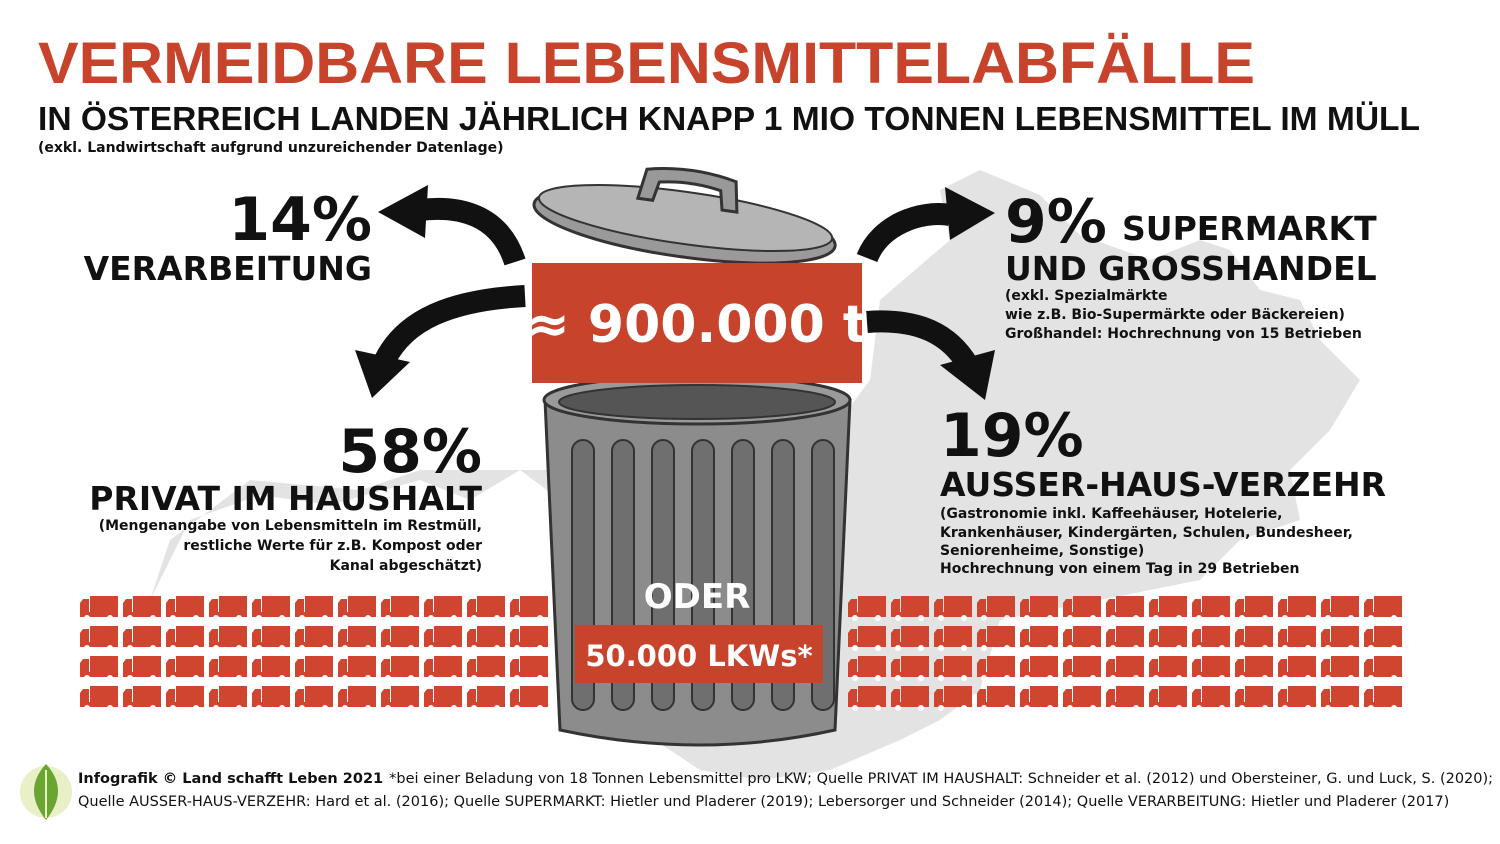 Image resolution: width=1500 pixels, height=844 pixels. Describe the element at coordinates (406, 566) in the screenshot. I see `segment-note: Kanal abgeschätzt)` at that location.